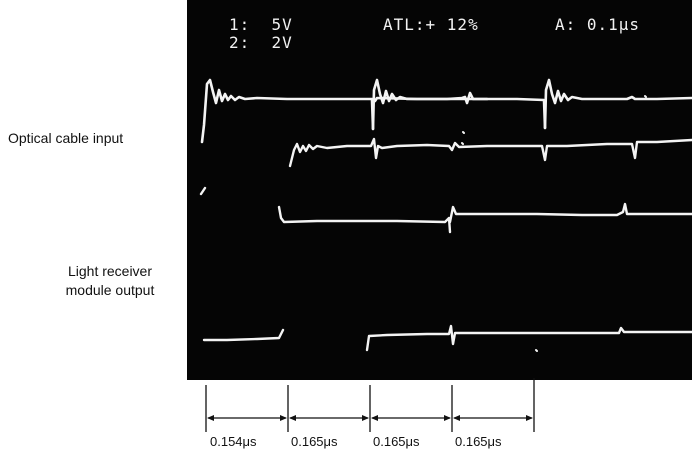 This screenshot has height=458, width=692. I want to click on optical-cable-input-label: Optical cable input, so click(66, 138).